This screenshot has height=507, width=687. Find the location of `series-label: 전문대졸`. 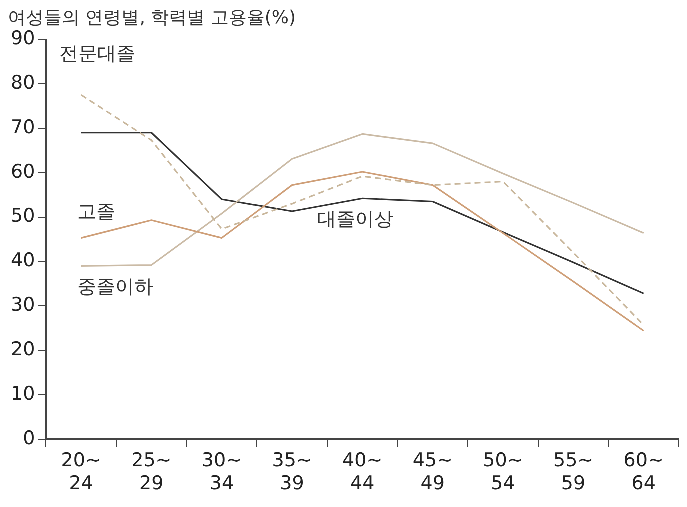

series-label: 전문대졸 is located at coordinates (97, 54).